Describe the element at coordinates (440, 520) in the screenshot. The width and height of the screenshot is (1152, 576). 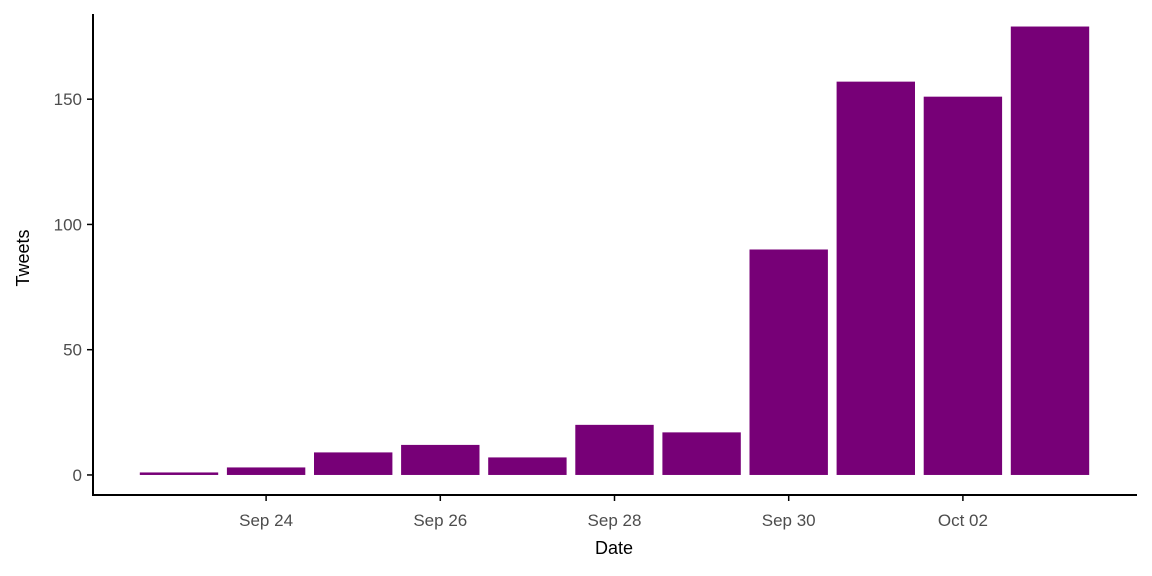
I see `x-tick-label: Sep 26` at that location.